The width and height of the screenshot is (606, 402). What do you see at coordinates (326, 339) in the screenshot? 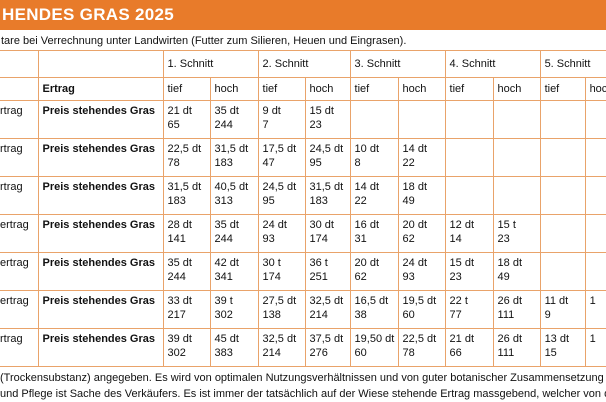
I see `cell-line: 37,5 dt` at bounding box center [326, 339].